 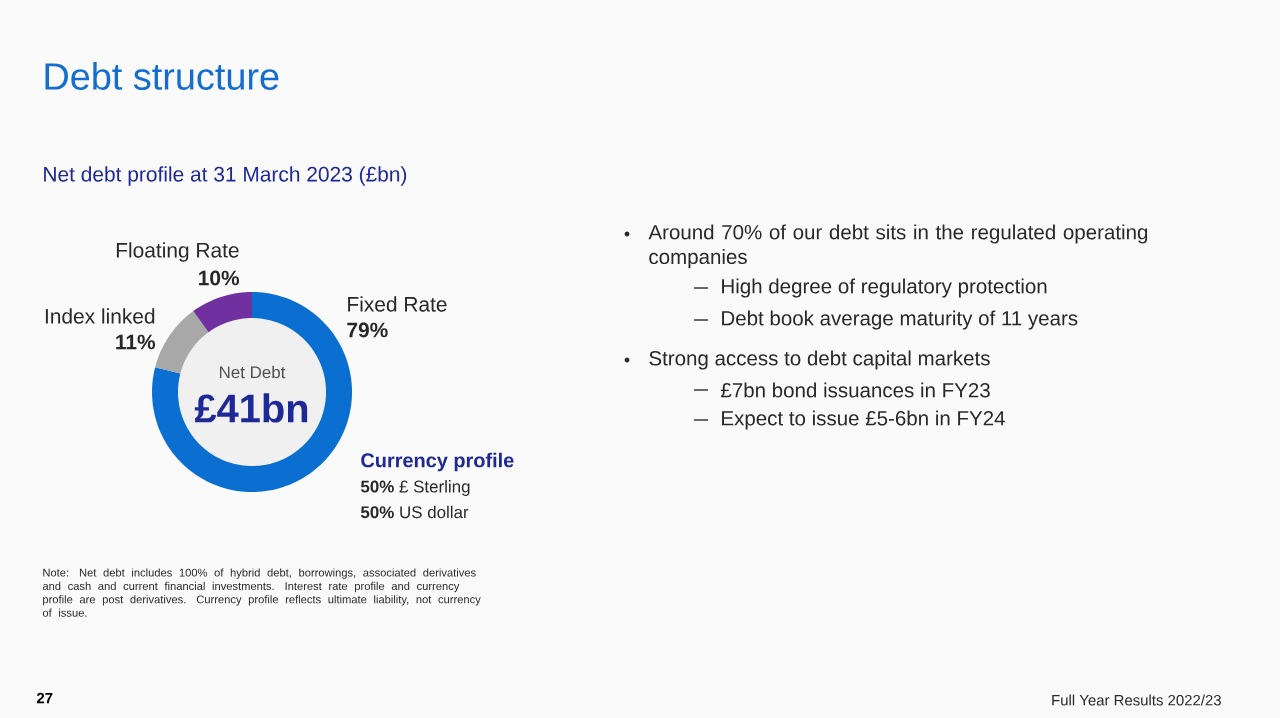 What do you see at coordinates (437, 462) in the screenshot?
I see `text: Currency profile` at bounding box center [437, 462].